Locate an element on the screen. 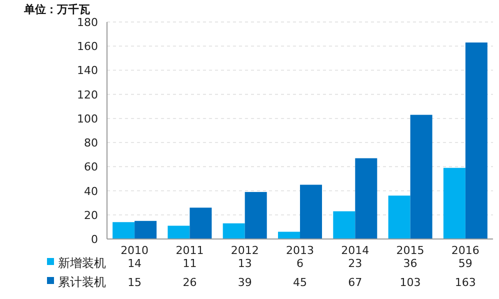 This screenshot has width=499, height=299. y-tick-label: 120 is located at coordinates (87, 95).